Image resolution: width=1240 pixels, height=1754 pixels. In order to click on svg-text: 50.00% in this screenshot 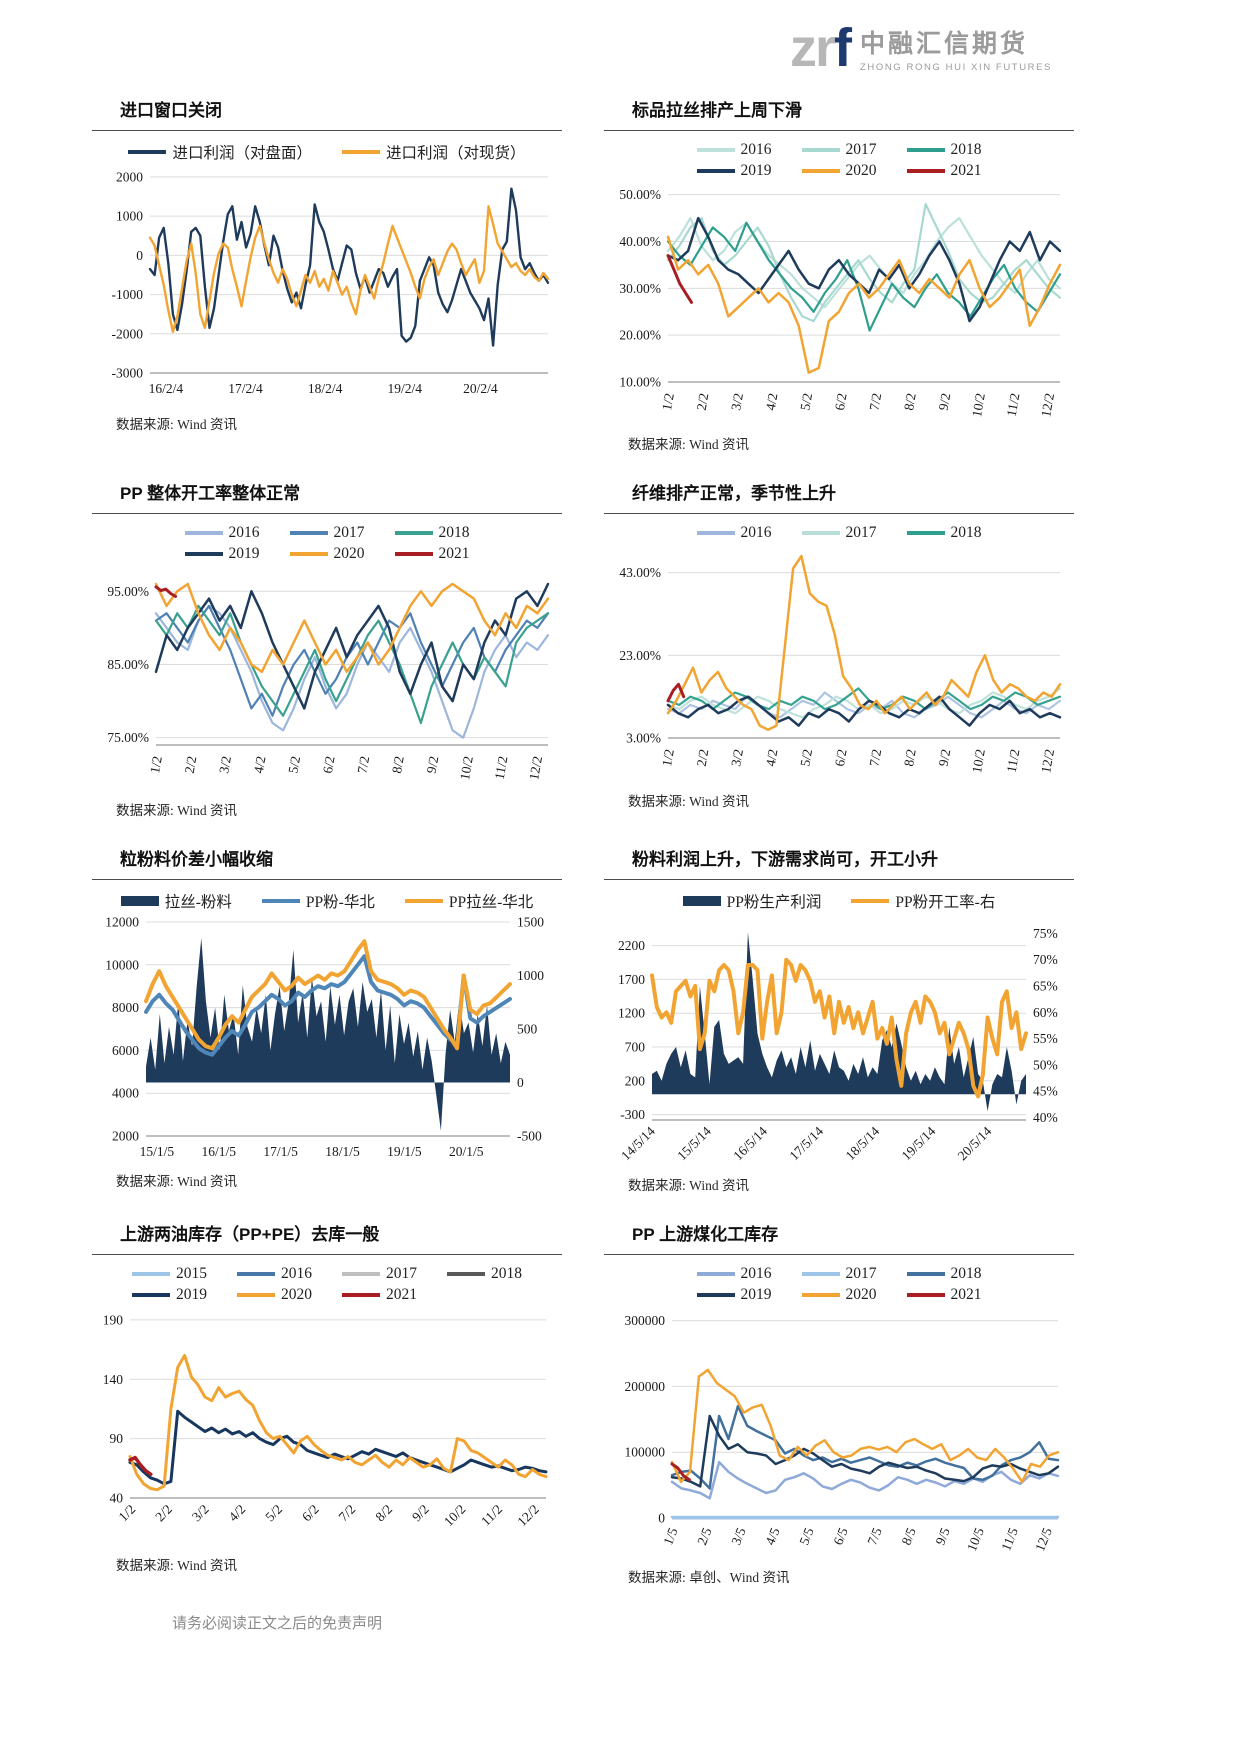, I will do `click(640, 194)`.